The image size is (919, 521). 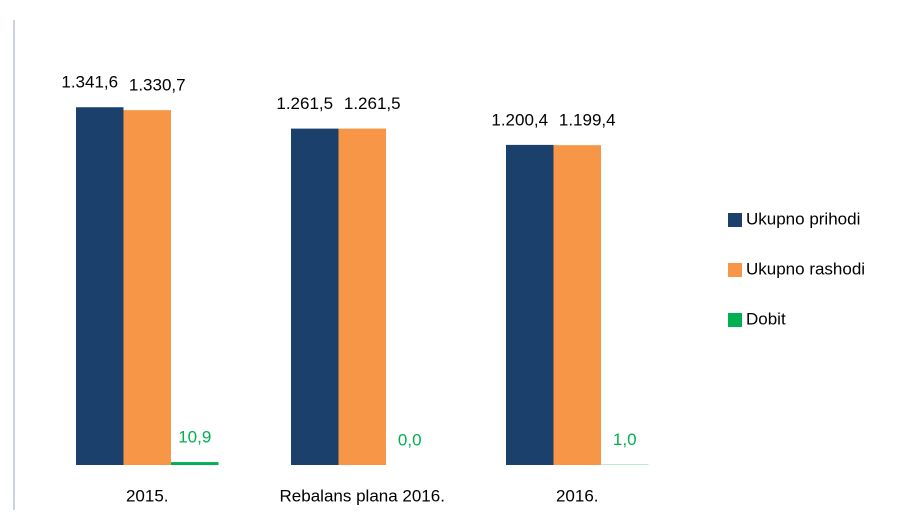 I want to click on legend-label: Ukupno prihodi, so click(x=803, y=218).